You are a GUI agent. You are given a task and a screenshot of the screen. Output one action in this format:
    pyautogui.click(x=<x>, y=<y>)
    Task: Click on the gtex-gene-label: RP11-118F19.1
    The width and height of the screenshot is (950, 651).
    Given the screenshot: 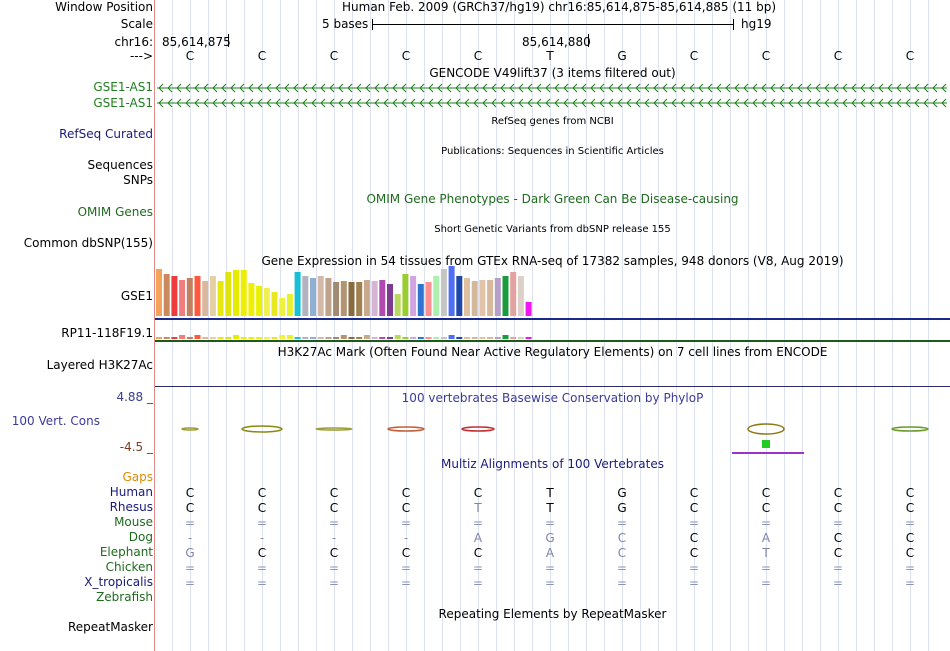 What is the action you would take?
    pyautogui.click(x=107, y=333)
    